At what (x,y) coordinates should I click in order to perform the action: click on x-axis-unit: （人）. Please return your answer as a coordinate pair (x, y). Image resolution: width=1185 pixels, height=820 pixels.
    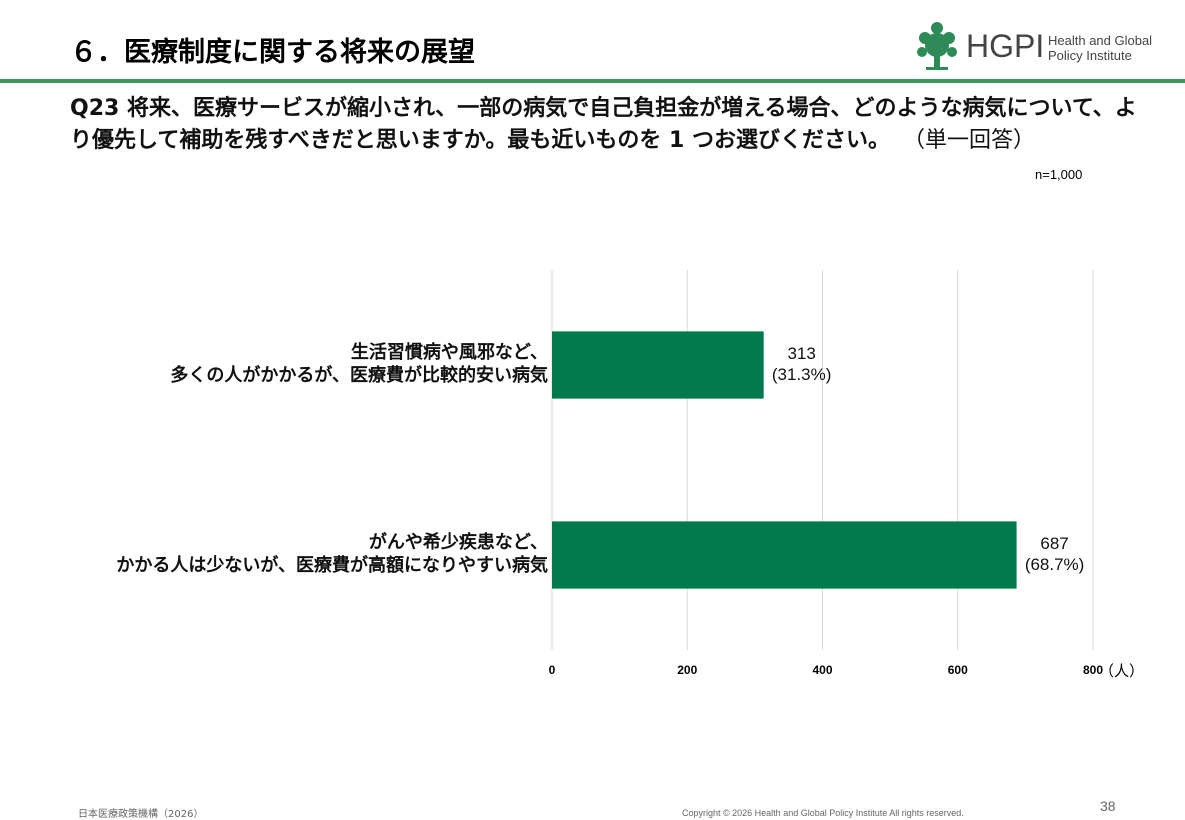
    Looking at the image, I should click on (1122, 671).